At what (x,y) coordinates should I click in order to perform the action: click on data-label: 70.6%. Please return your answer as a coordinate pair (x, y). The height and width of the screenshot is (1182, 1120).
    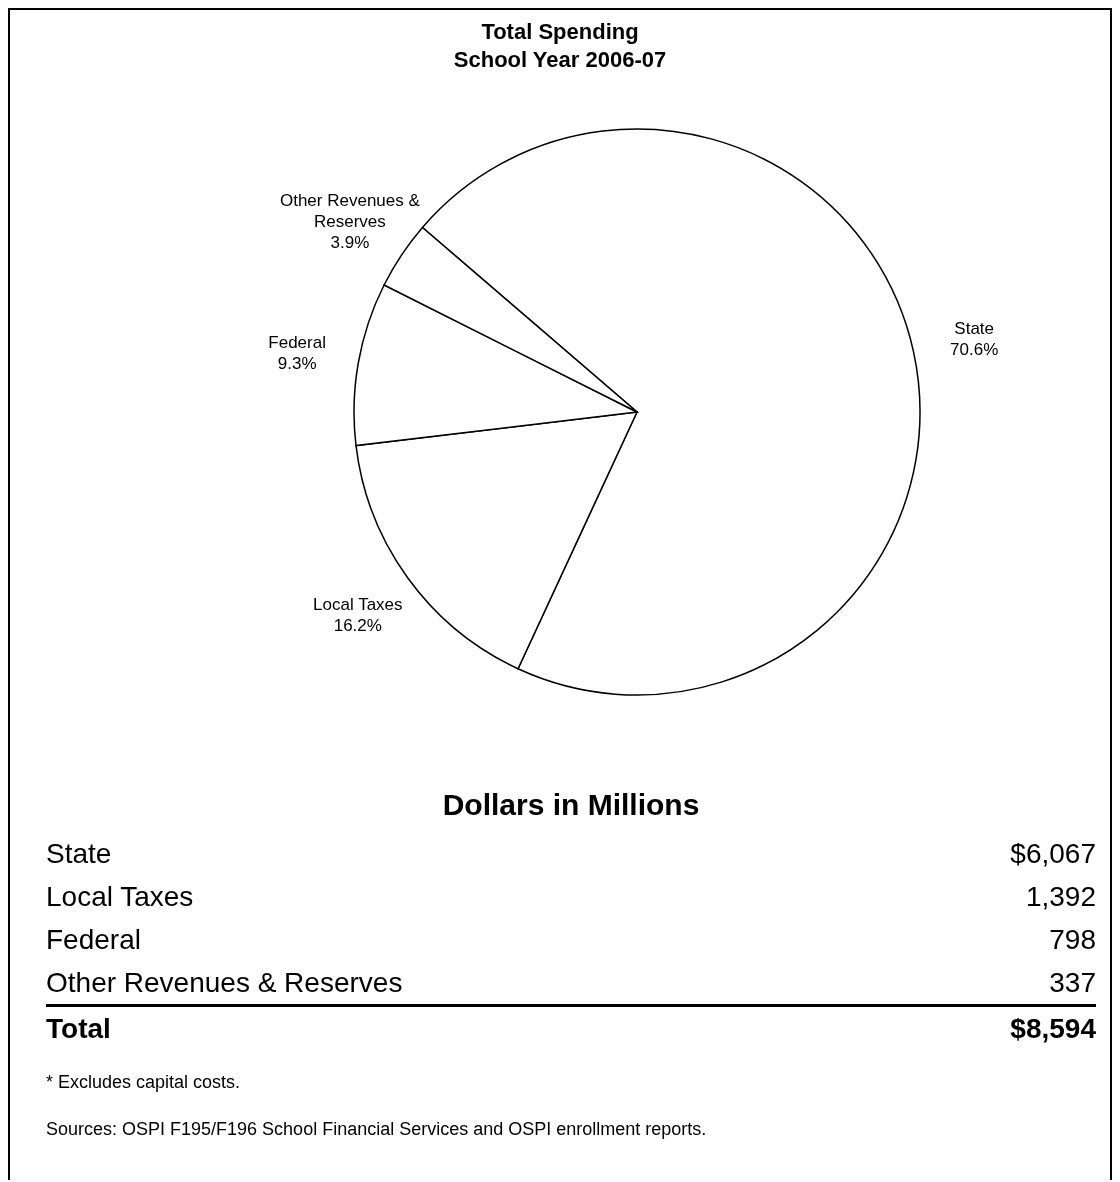
    Looking at the image, I should click on (974, 350).